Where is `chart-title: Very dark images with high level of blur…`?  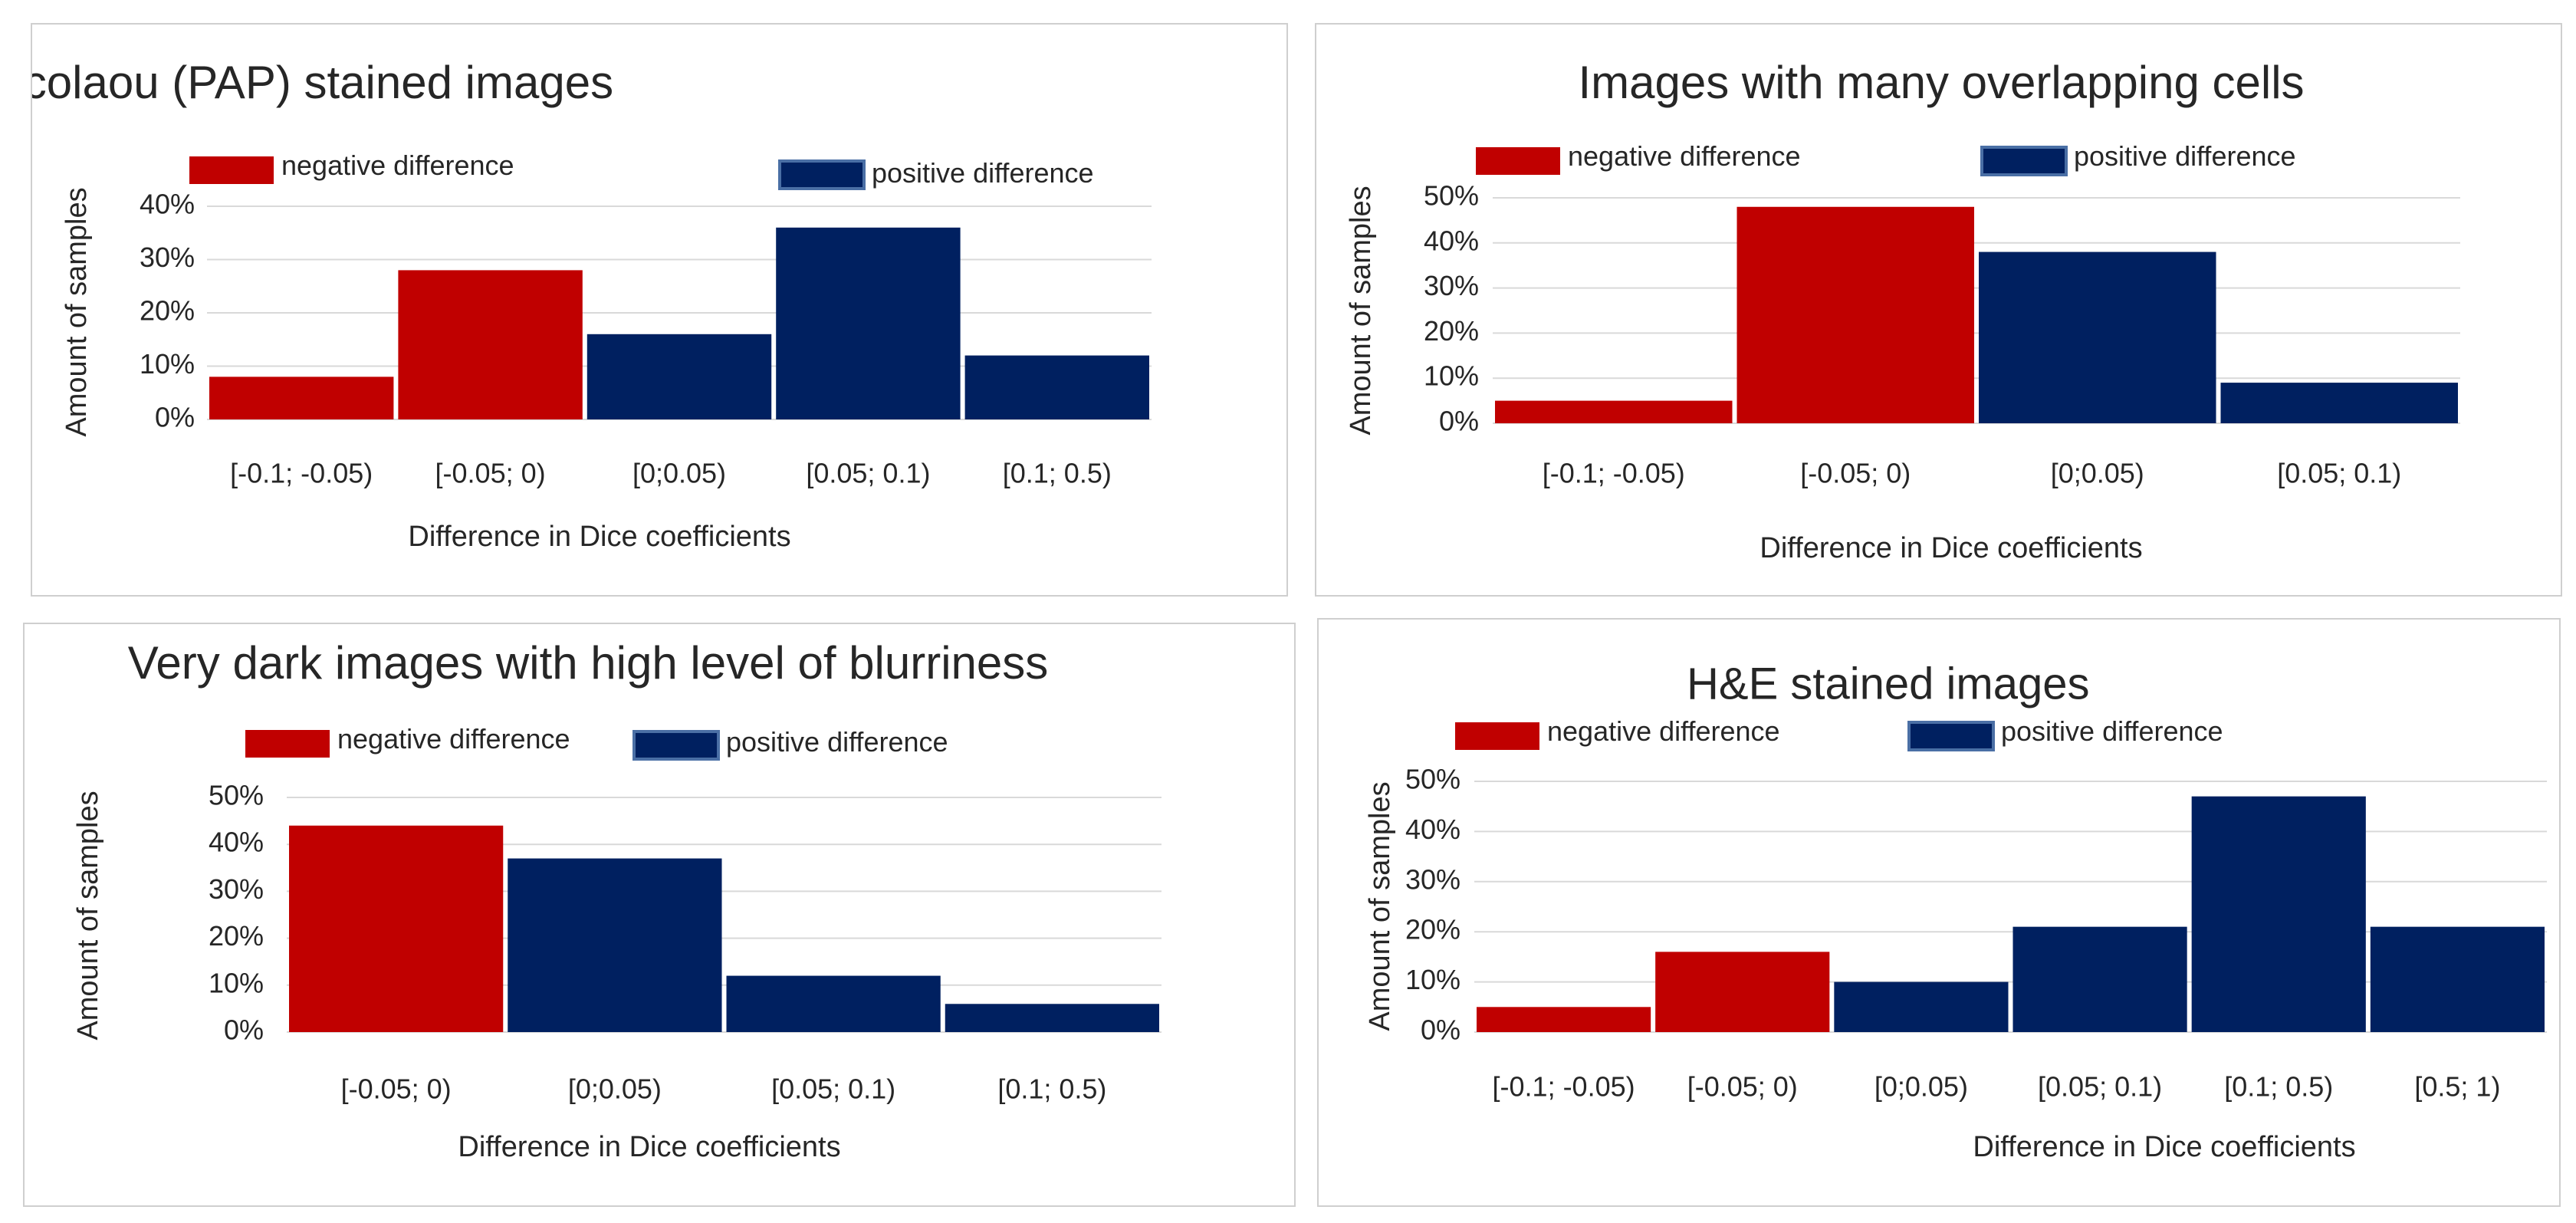
chart-title: Very dark images with high level of blur… is located at coordinates (588, 663).